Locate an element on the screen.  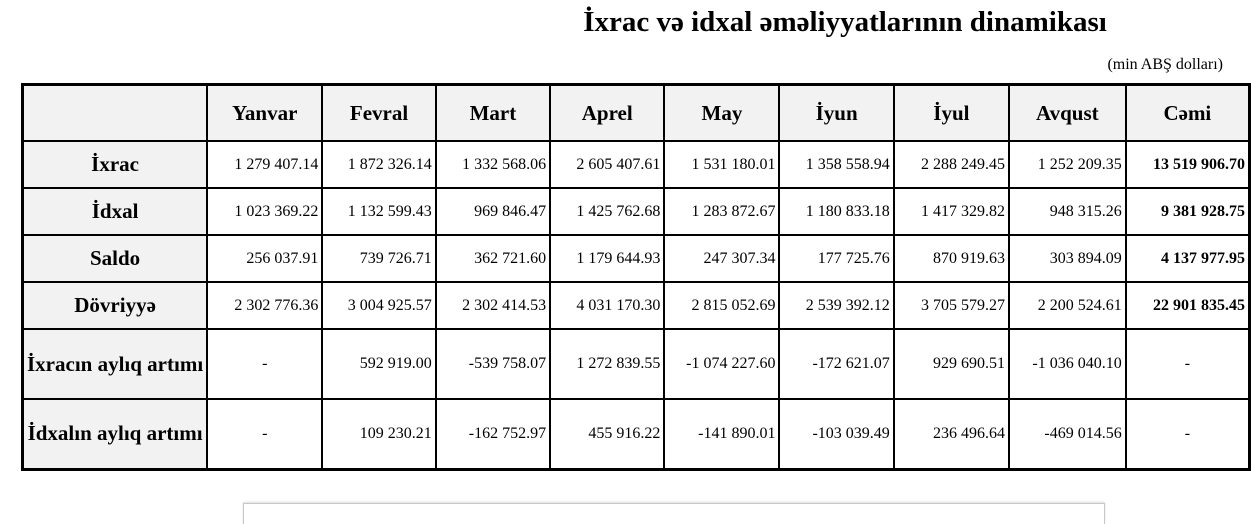
table-cell: 3 004 925.57 is located at coordinates (379, 305).